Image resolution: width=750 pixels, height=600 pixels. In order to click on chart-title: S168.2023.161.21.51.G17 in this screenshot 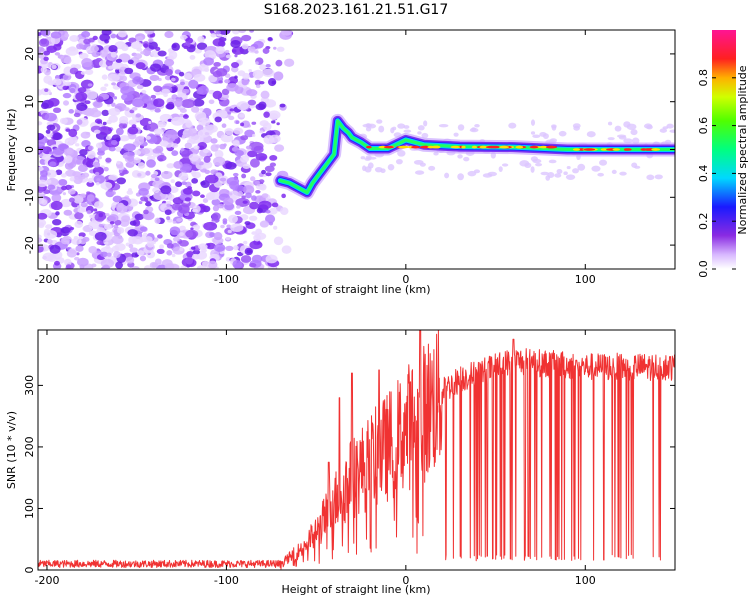, I will do `click(356, 10)`.